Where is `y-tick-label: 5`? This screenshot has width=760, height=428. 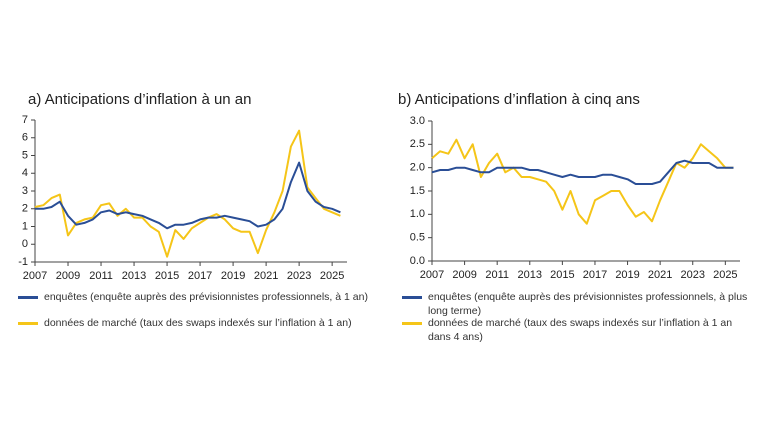
y-tick-label: 5 is located at coordinates (25, 155).